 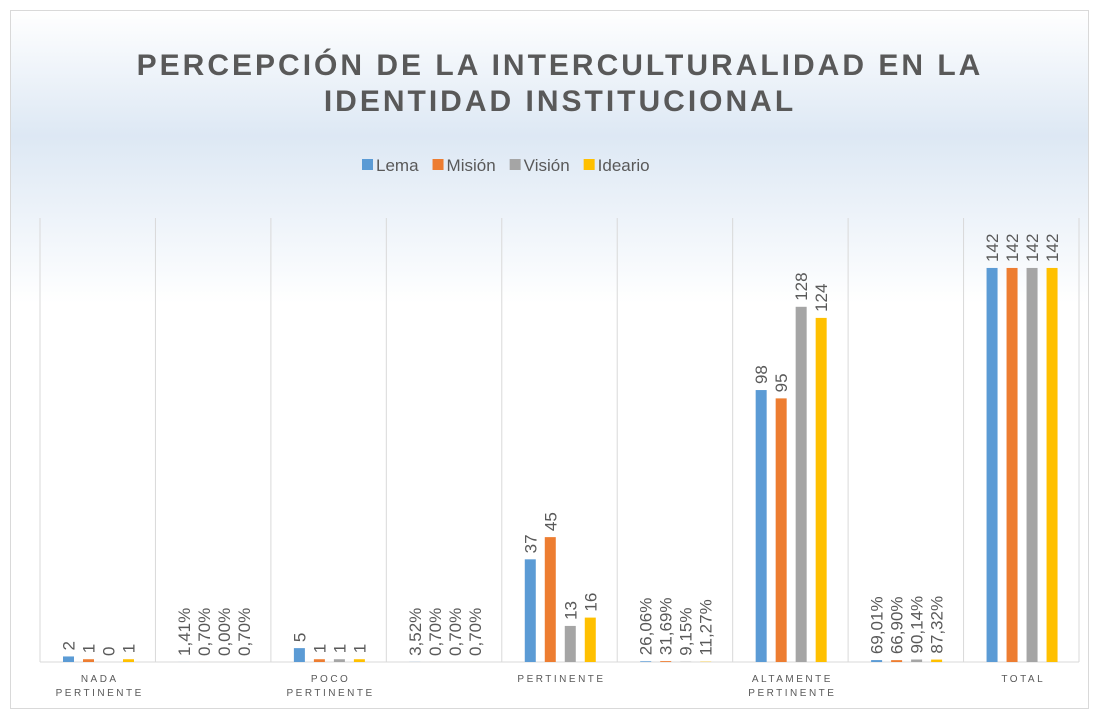 What do you see at coordinates (530, 543) in the screenshot?
I see `data-label: 37` at bounding box center [530, 543].